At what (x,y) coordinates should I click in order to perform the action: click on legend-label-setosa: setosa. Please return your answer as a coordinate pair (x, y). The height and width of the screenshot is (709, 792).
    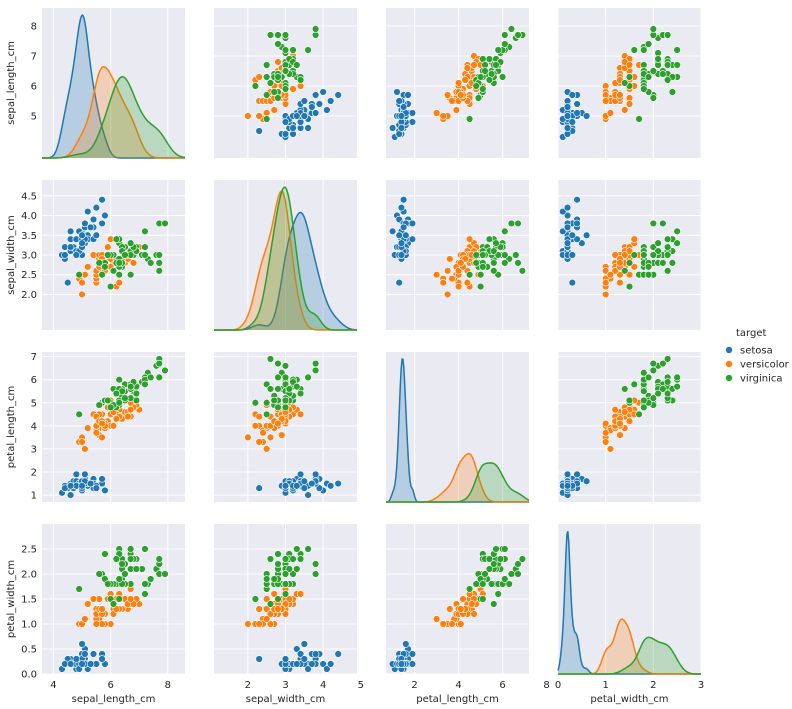
    Looking at the image, I should click on (756, 351).